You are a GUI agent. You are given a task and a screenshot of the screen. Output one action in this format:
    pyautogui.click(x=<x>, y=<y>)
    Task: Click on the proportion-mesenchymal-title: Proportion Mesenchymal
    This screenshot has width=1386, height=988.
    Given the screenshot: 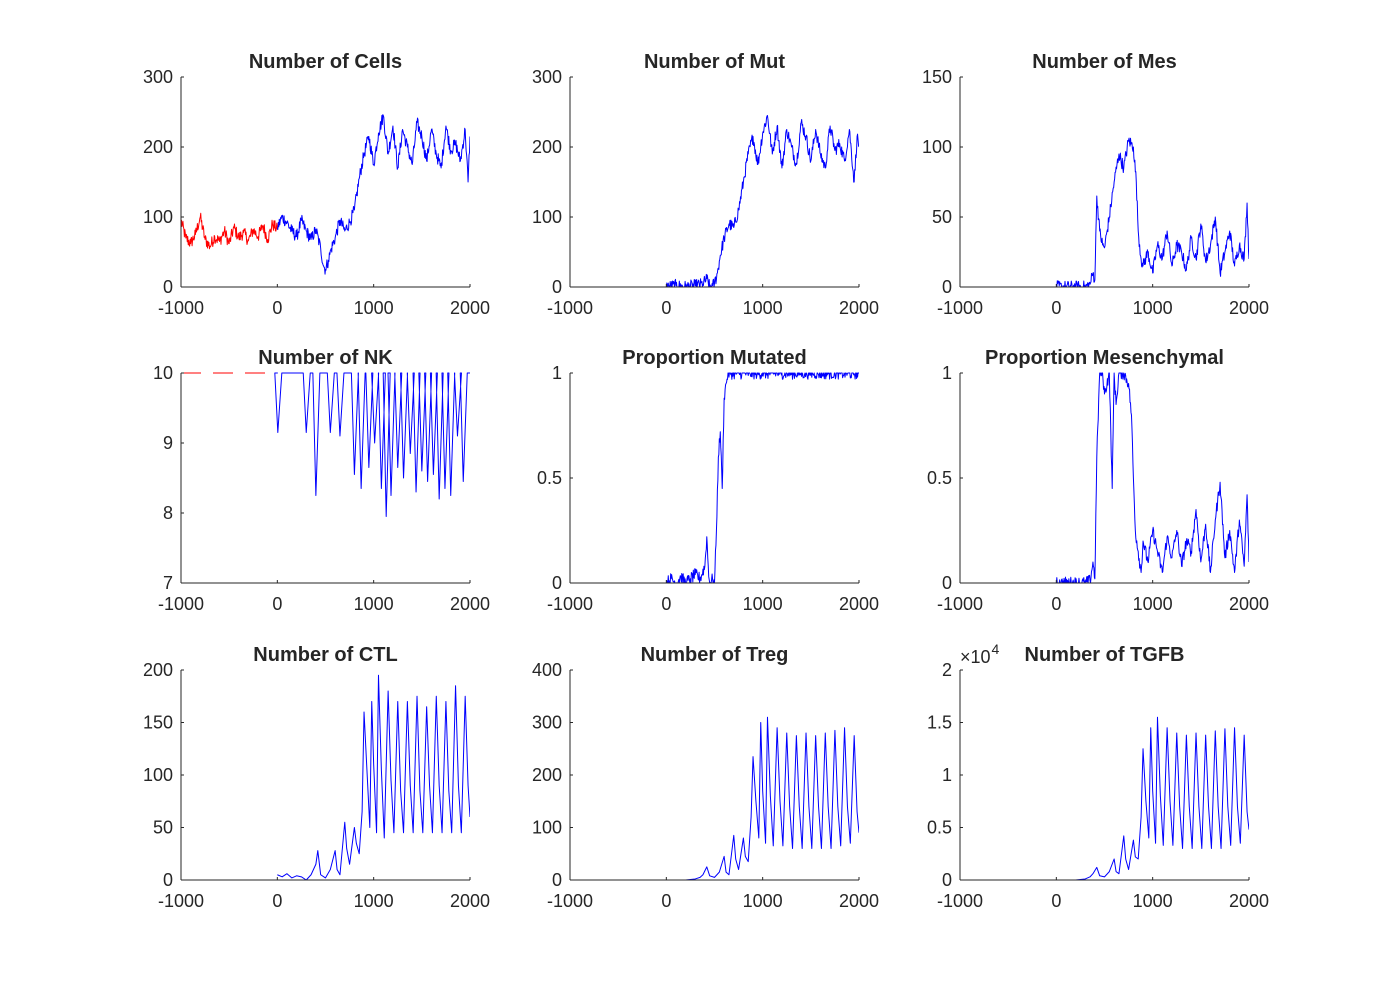 What is the action you would take?
    pyautogui.click(x=1104, y=358)
    